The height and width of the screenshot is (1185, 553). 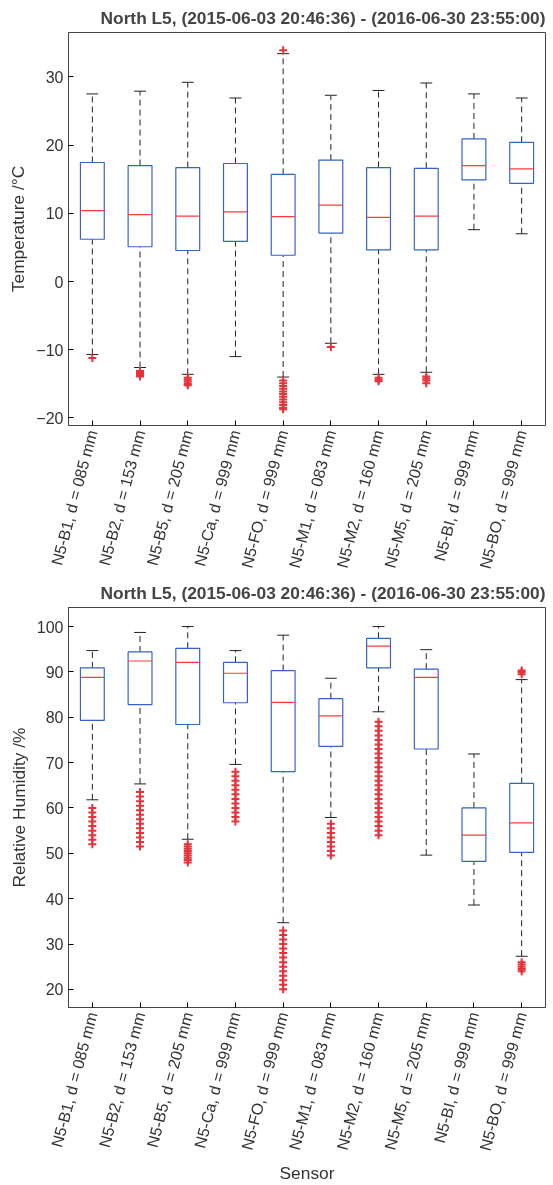 What do you see at coordinates (54, 718) in the screenshot?
I see `y-tick-label: 80` at bounding box center [54, 718].